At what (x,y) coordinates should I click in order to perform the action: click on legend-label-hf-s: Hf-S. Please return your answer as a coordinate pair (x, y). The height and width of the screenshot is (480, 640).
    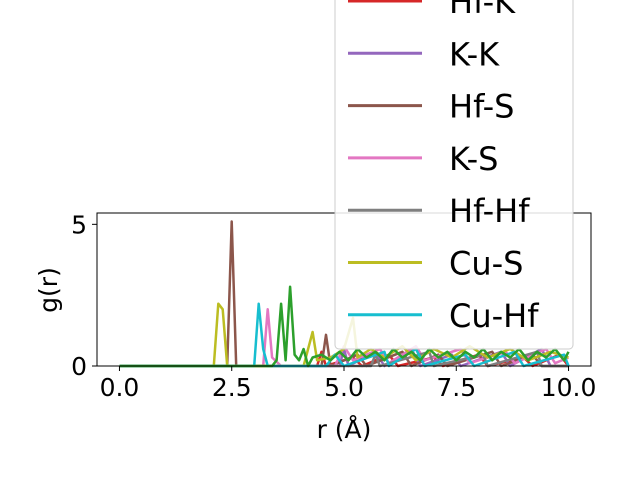
    Looking at the image, I should click on (481, 107).